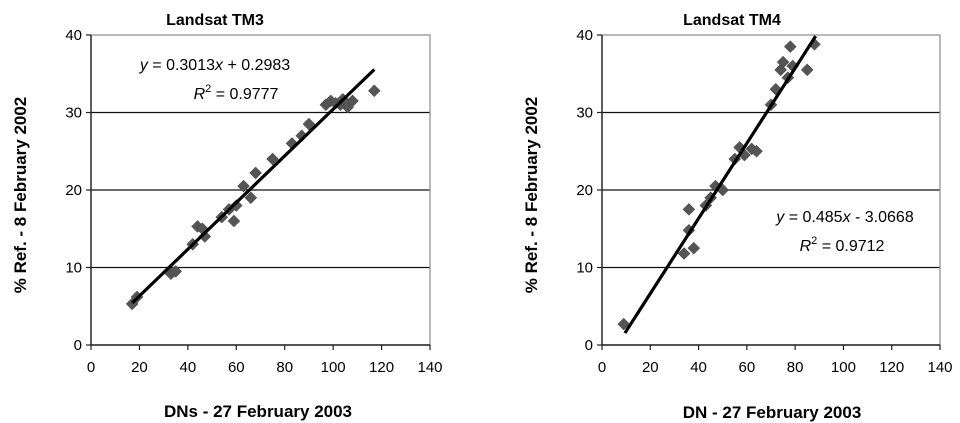 This screenshot has width=960, height=423. Describe the element at coordinates (258, 411) in the screenshot. I see `x-axis-title: DNs - 27 February 2003` at that location.